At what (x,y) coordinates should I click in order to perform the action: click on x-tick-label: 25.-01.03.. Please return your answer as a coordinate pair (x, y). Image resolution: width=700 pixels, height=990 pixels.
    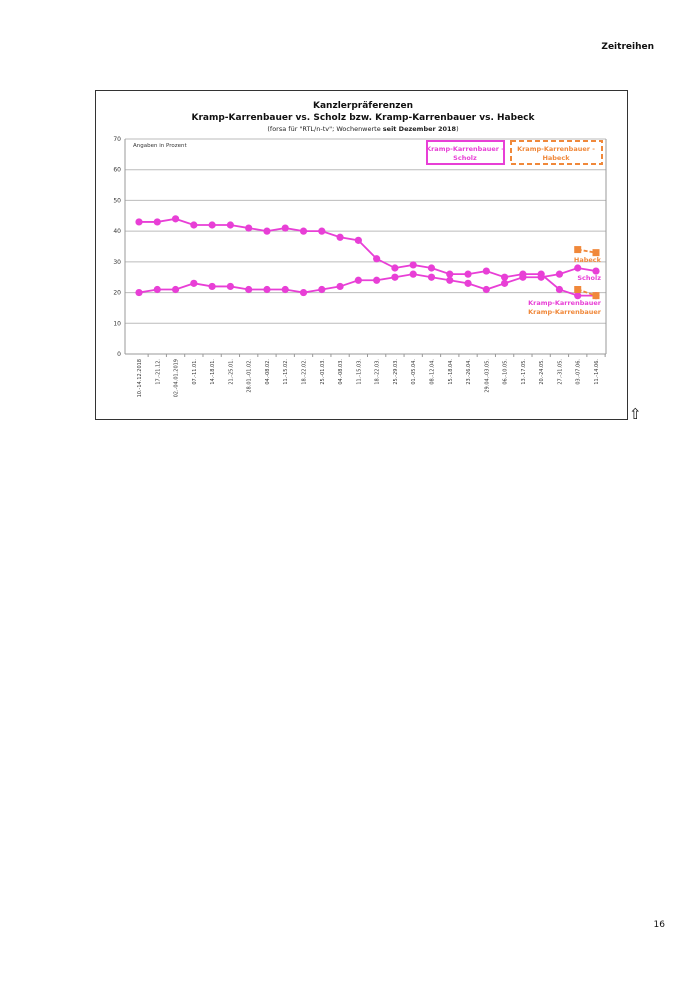
    Looking at the image, I should click on (323, 372).